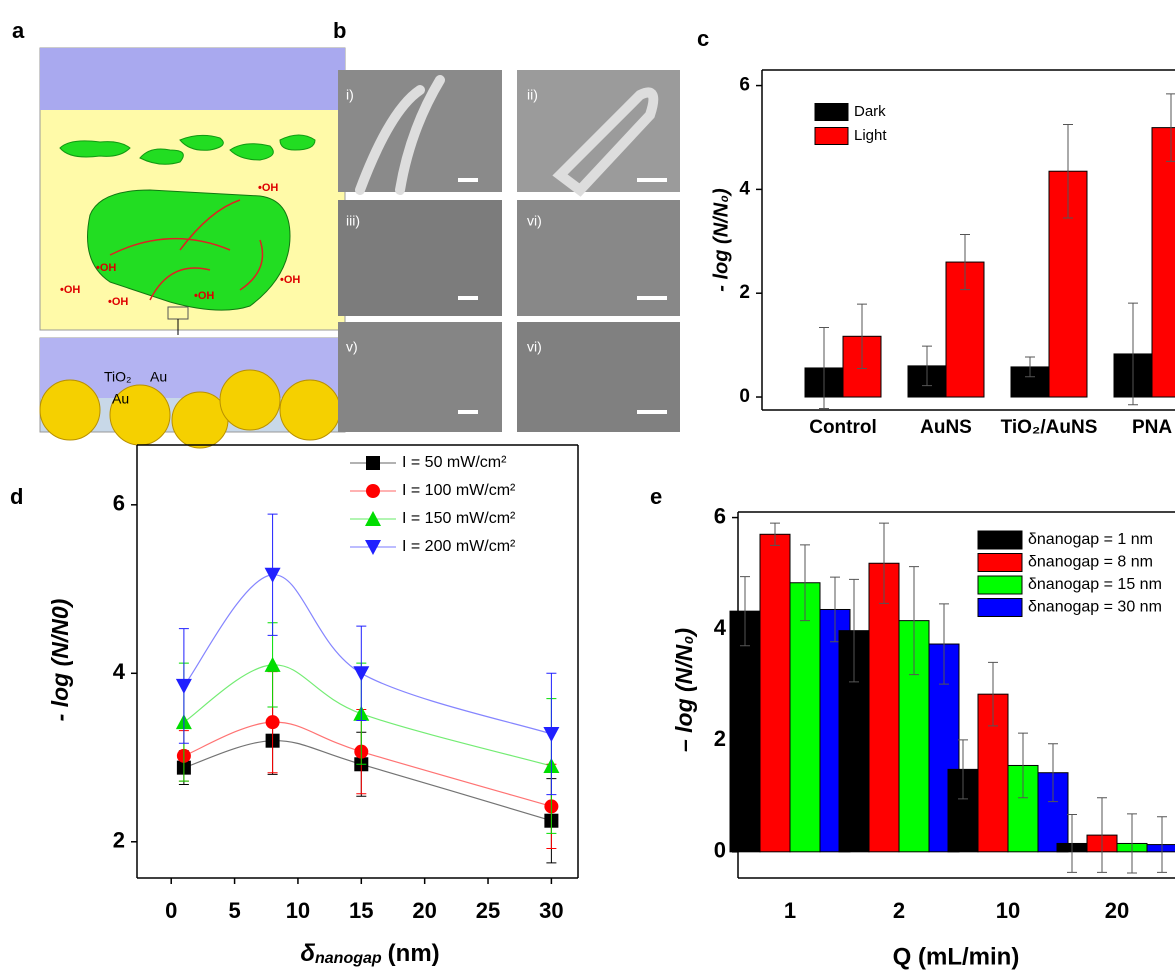  I want to click on top-layer, so click(192, 79).